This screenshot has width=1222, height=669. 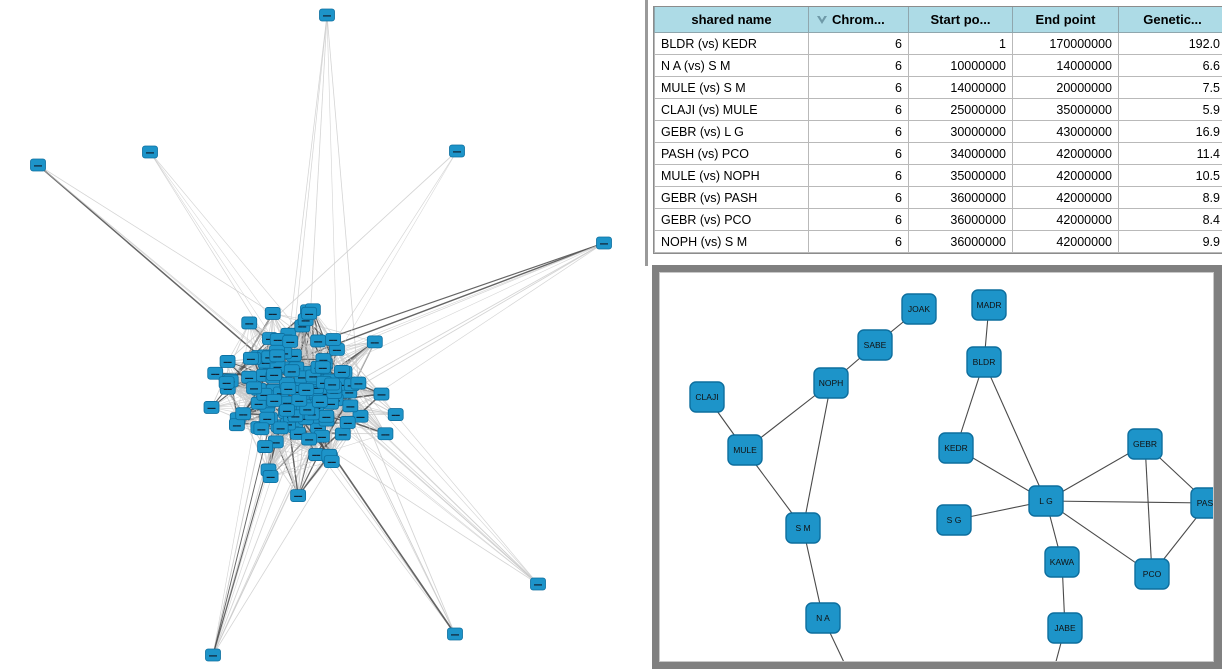 I want to click on table-cell-end_point: 170000000, so click(x=1065, y=43).